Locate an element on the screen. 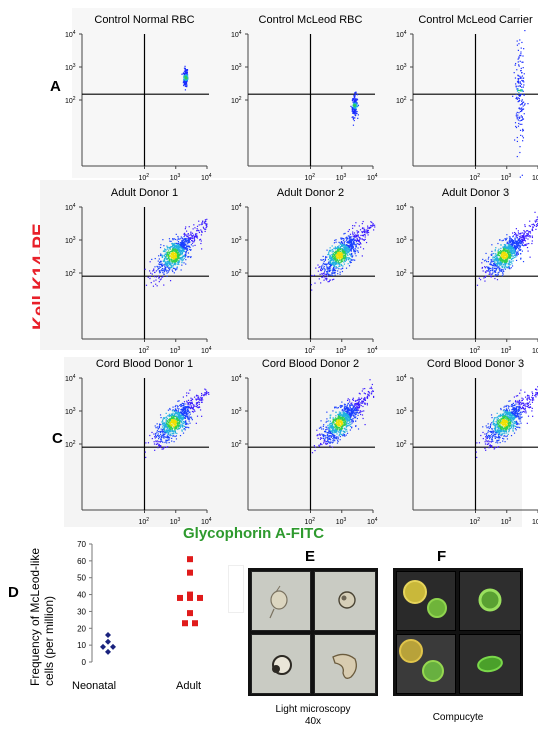 The image size is (538, 734). panel-e-letter: E is located at coordinates (310, 556).